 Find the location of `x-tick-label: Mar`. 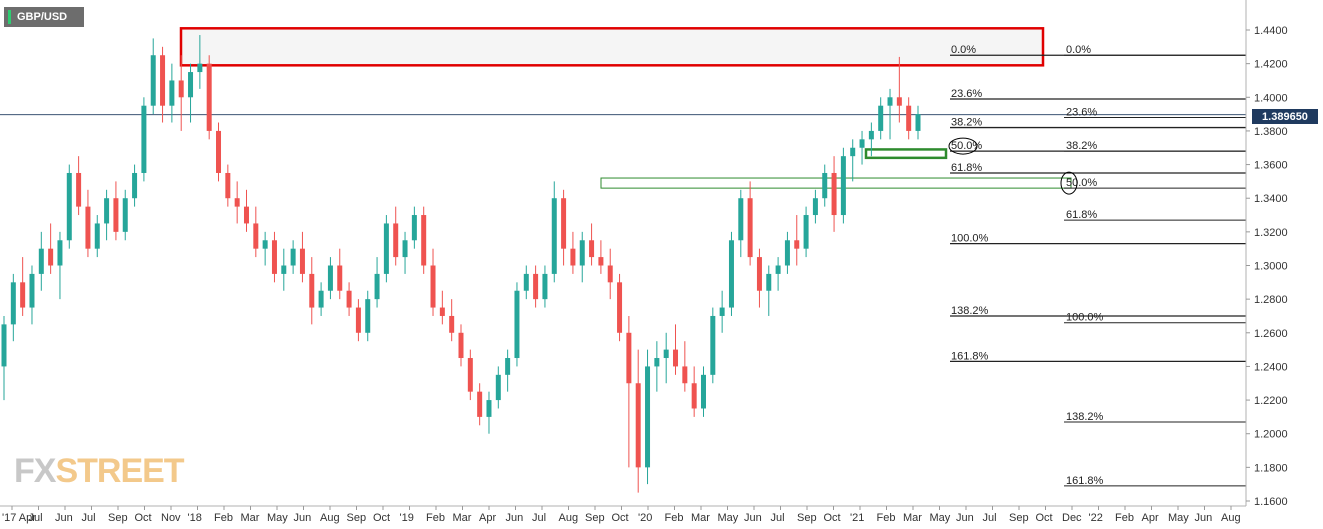

x-tick-label: Mar is located at coordinates (462, 518).